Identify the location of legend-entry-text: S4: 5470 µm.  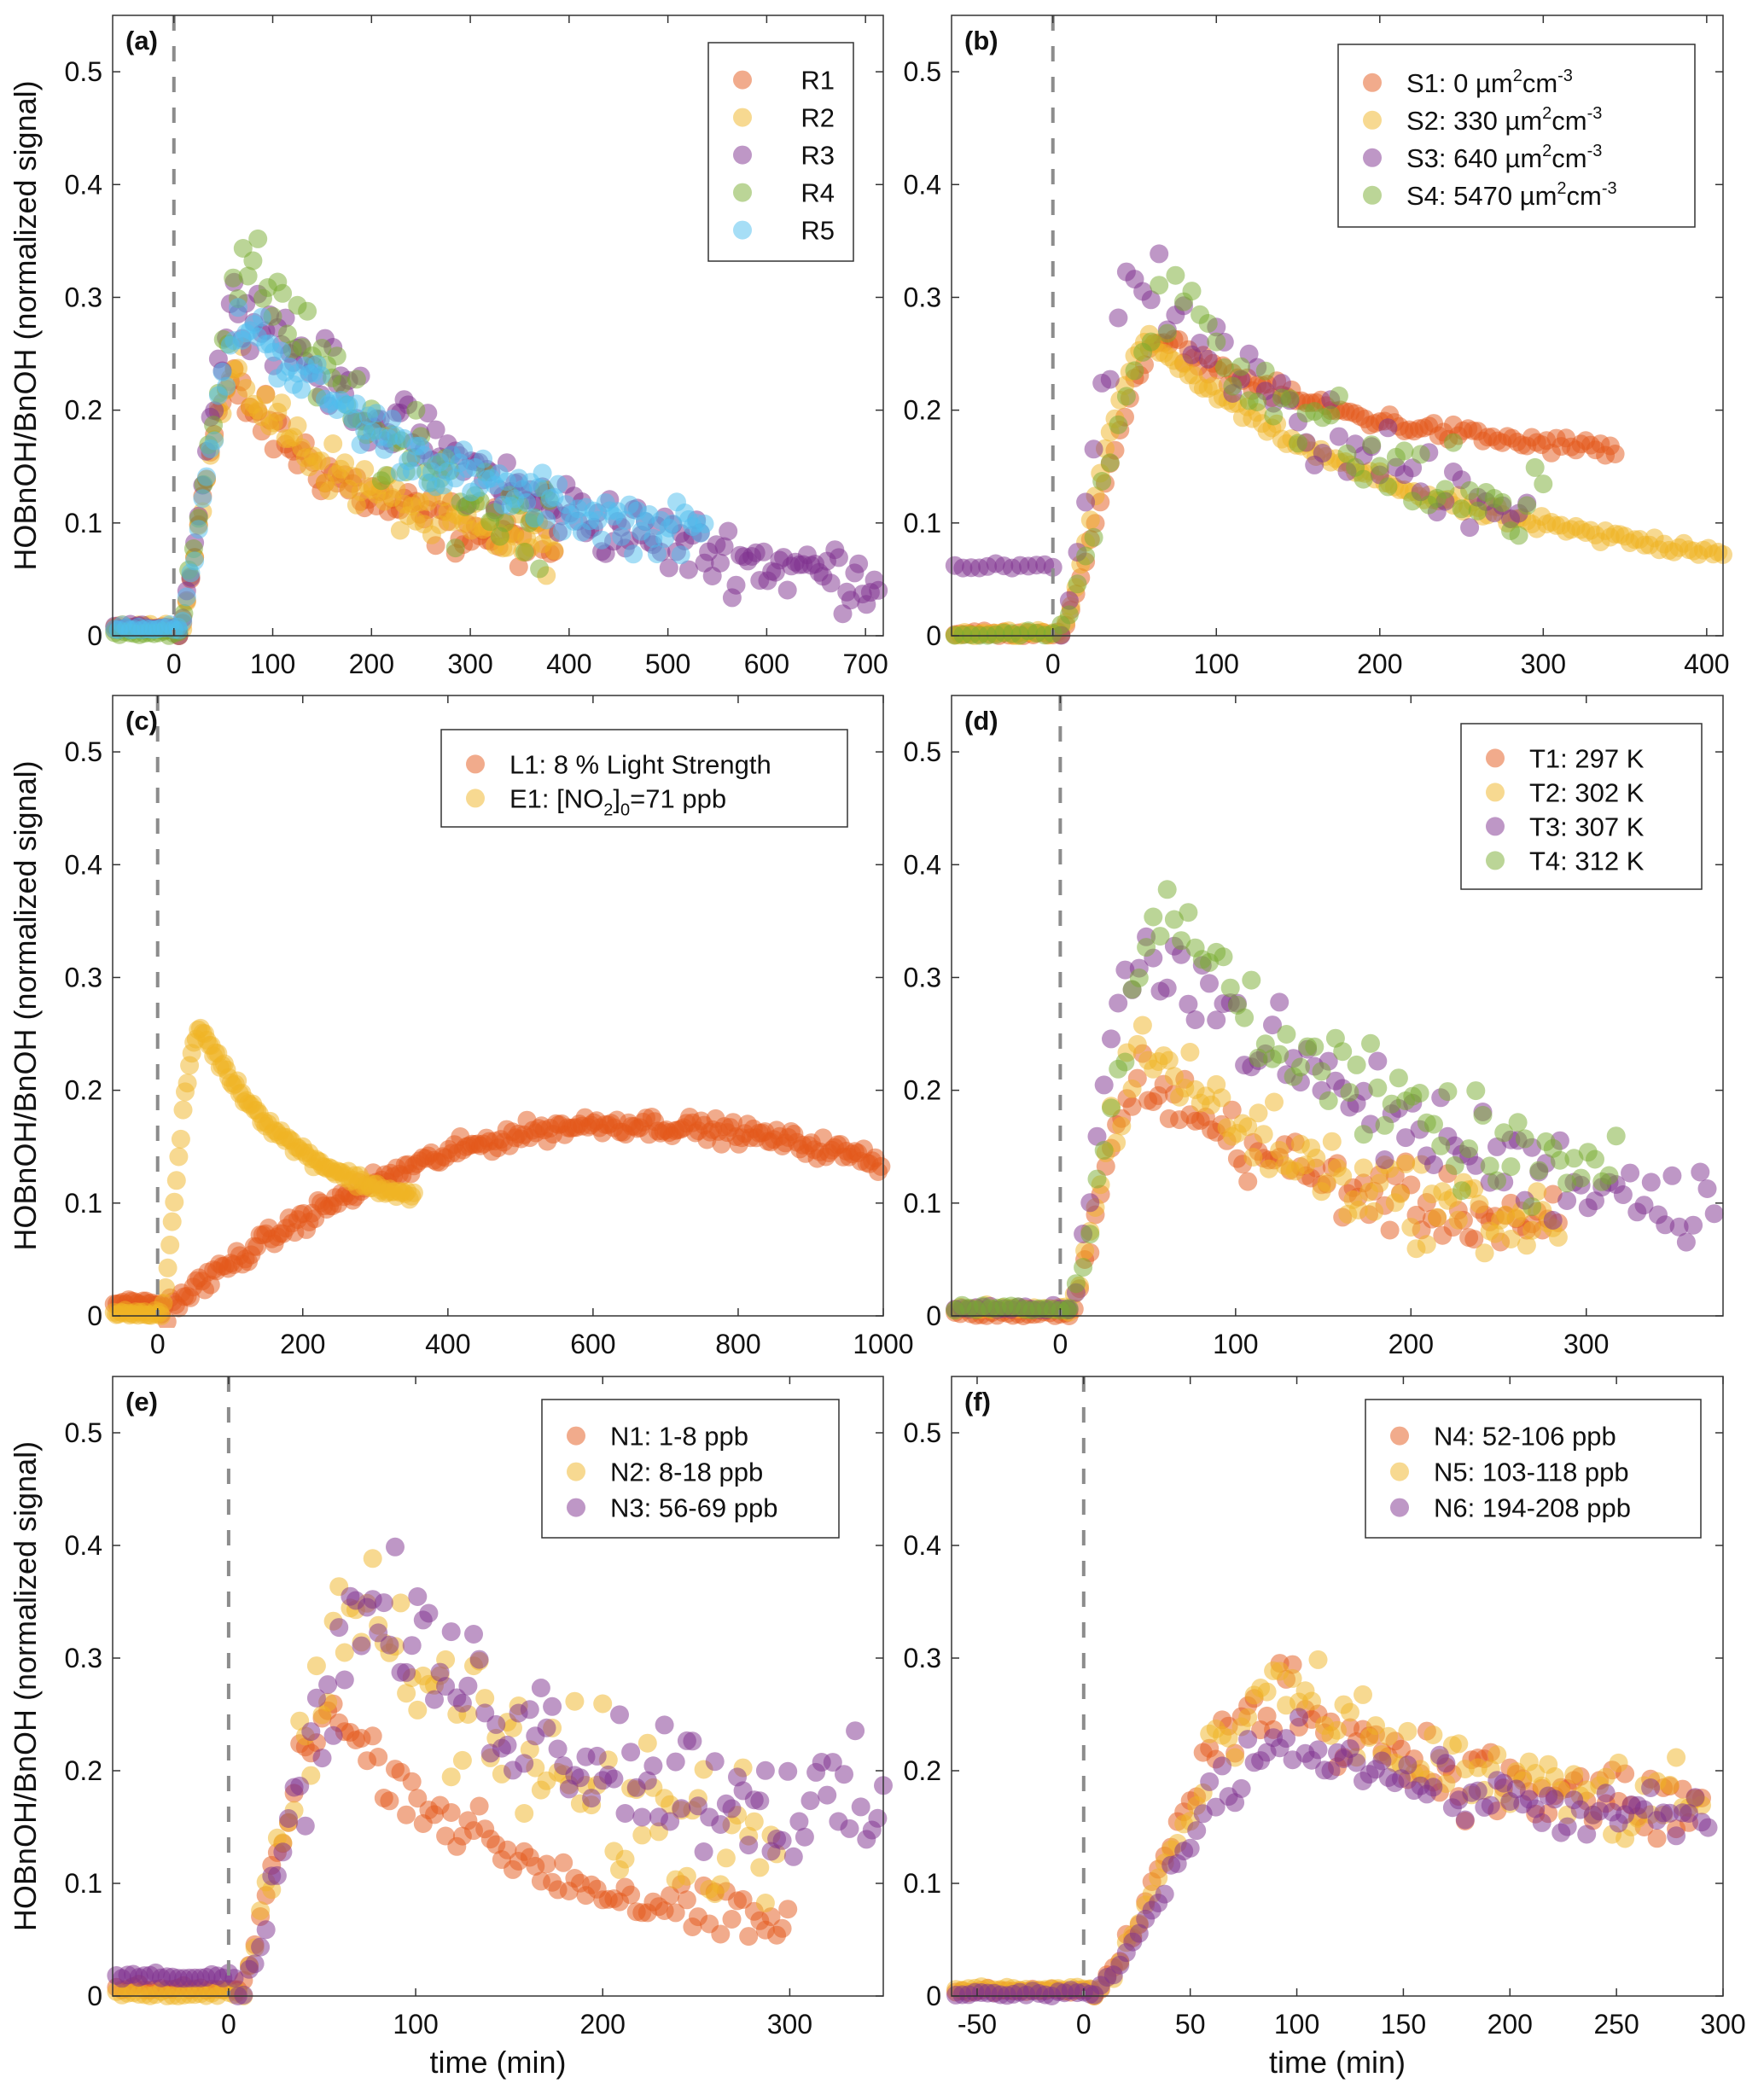
(1481, 196).